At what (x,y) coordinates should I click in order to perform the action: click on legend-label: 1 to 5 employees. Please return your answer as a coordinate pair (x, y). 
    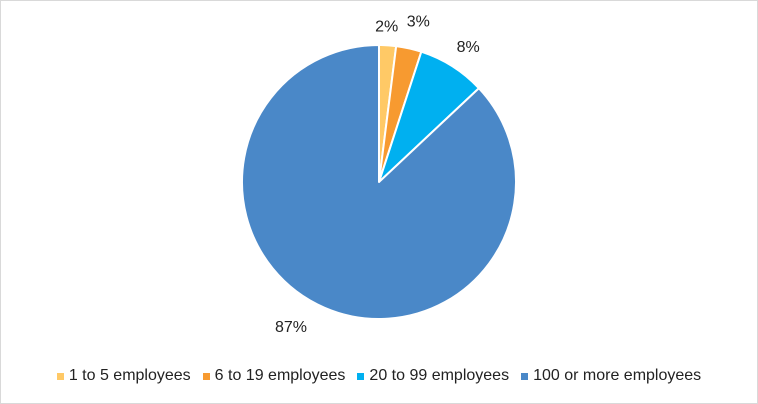
    Looking at the image, I should click on (129, 375).